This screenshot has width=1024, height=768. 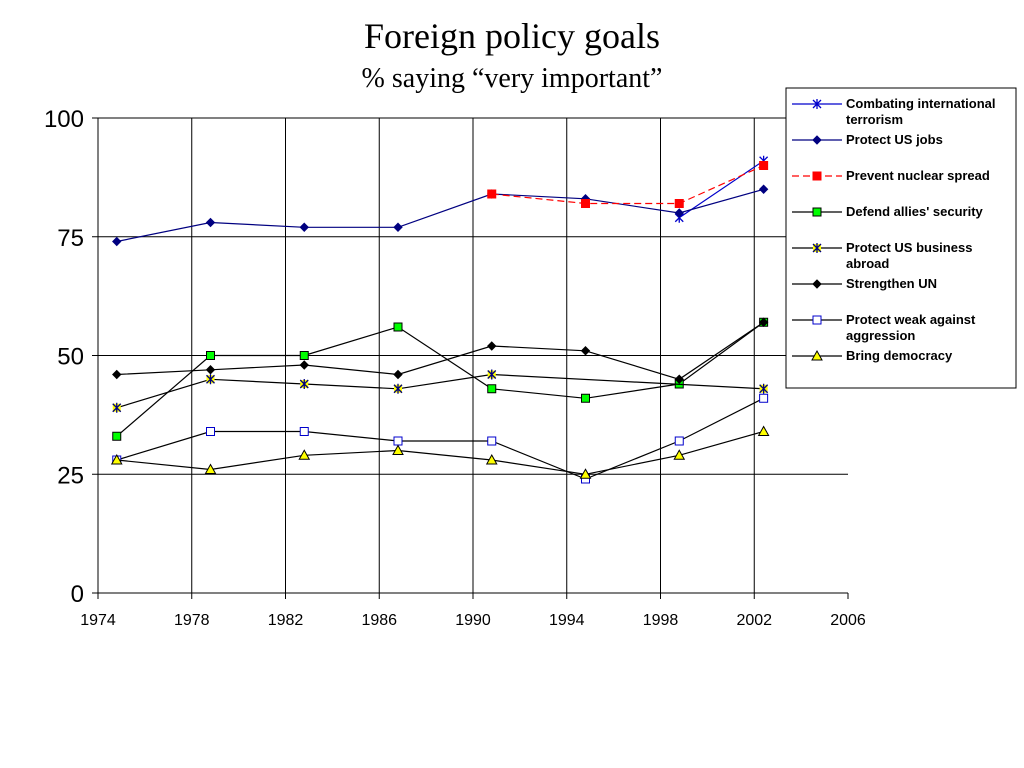 What do you see at coordinates (70, 357) in the screenshot?
I see `y-tick-label: 50` at bounding box center [70, 357].